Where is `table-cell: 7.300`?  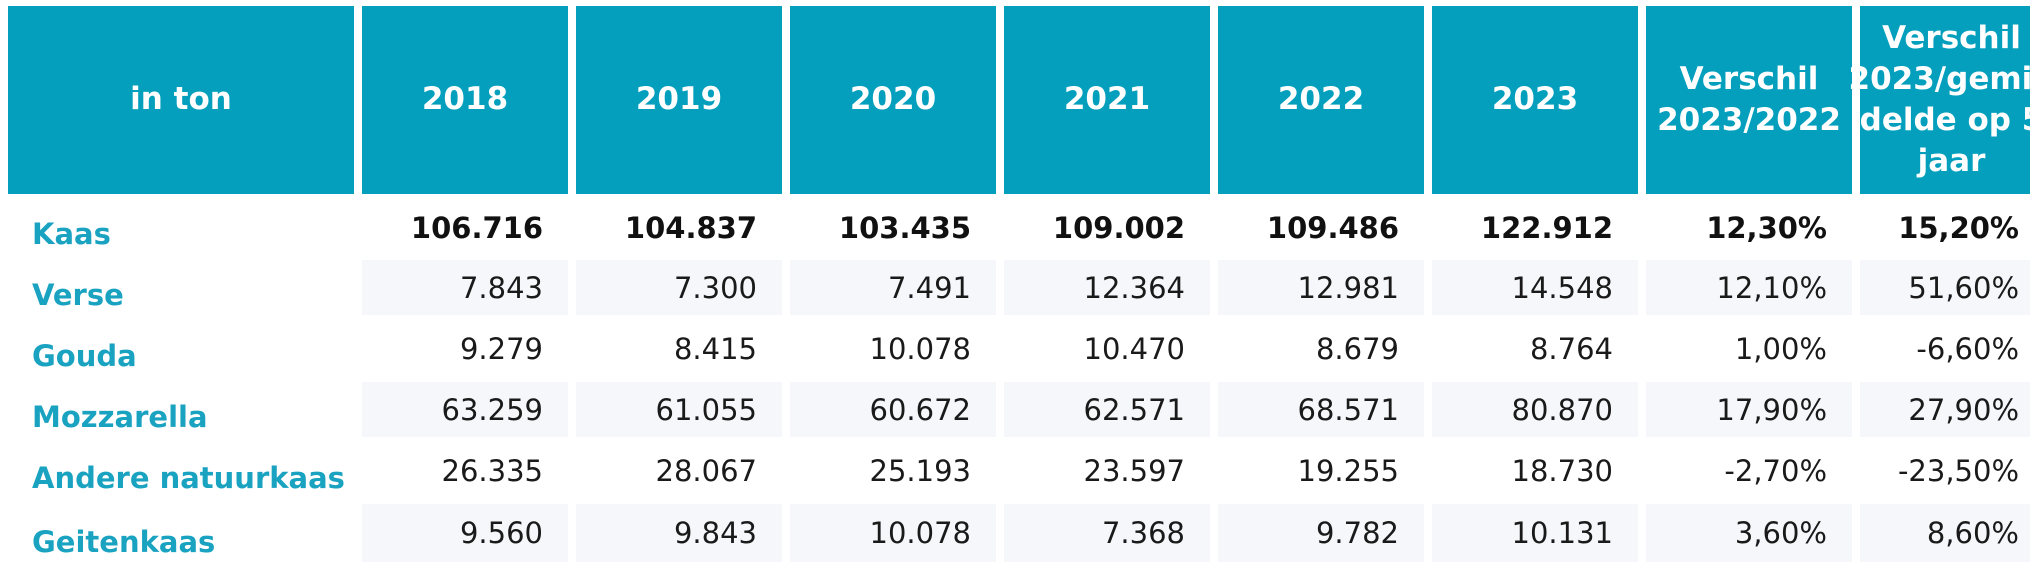 table-cell: 7.300 is located at coordinates (679, 287).